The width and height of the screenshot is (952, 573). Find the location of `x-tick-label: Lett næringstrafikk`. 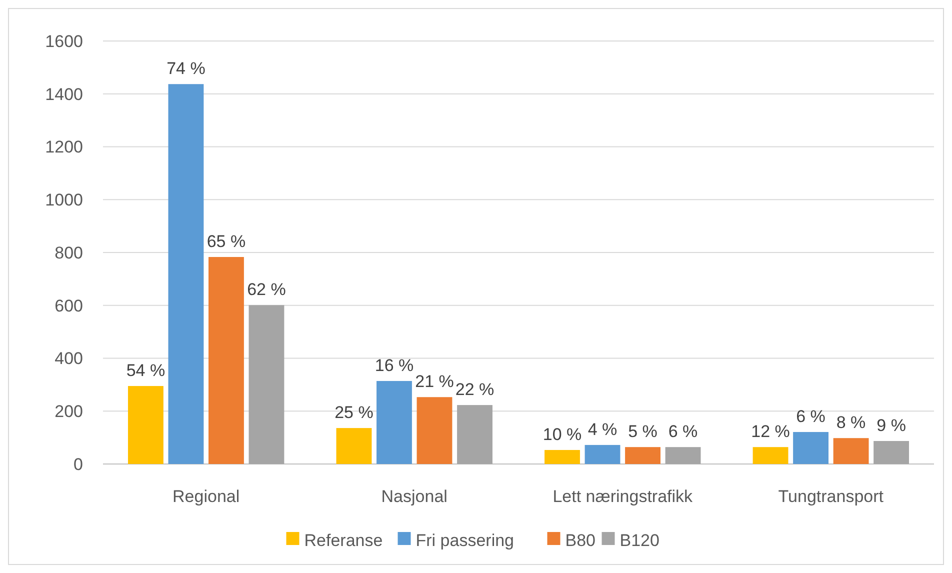

x-tick-label: Lett næringstrafikk is located at coordinates (623, 496).